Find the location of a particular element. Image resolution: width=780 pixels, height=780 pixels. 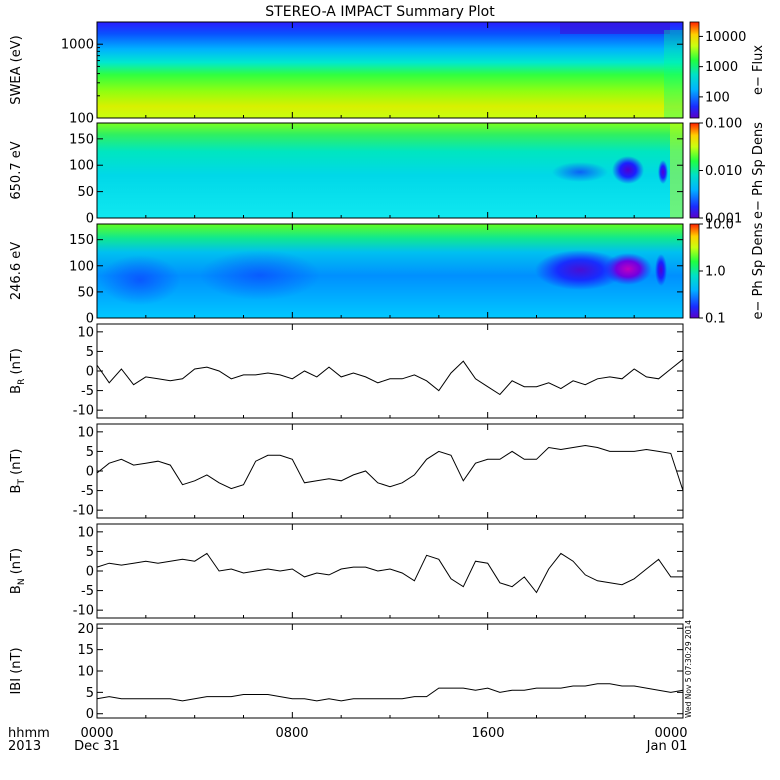

panel-4-ytick-label-2: 0 is located at coordinates (90, 472).